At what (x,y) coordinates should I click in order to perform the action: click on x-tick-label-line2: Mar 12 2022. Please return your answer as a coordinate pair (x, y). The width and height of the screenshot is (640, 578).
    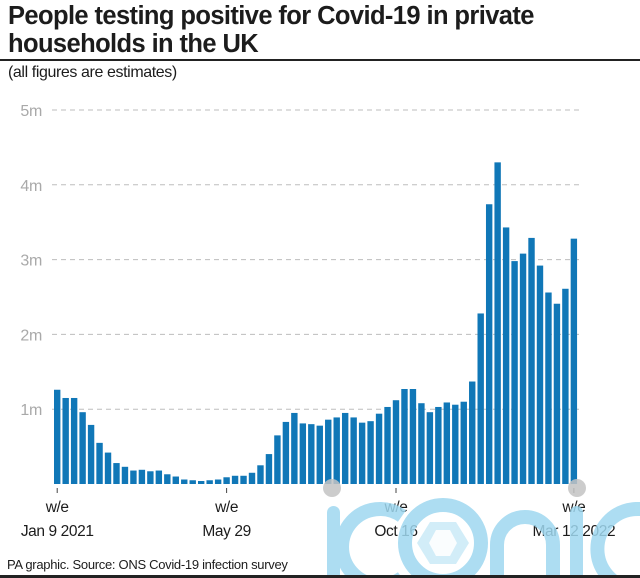
    Looking at the image, I should click on (574, 531).